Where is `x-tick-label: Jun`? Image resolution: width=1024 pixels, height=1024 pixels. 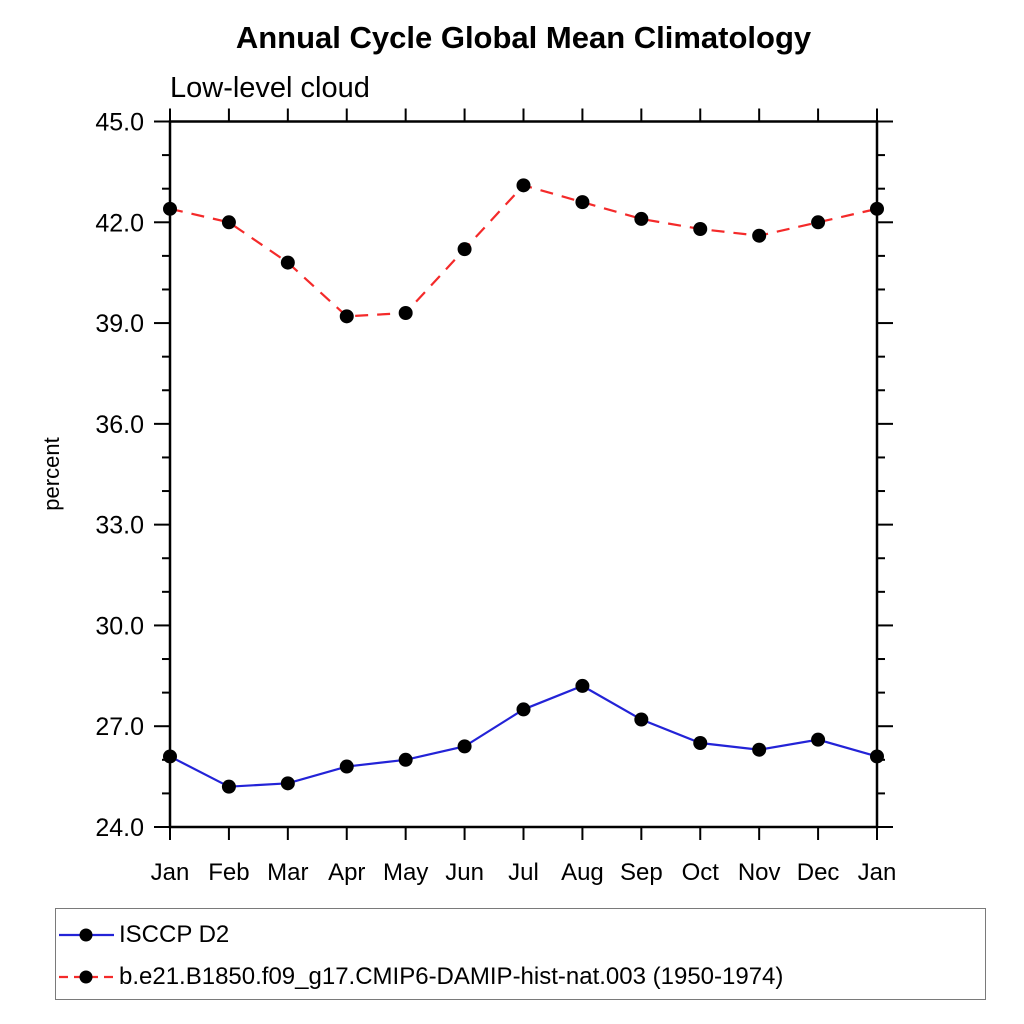 x-tick-label: Jun is located at coordinates (464, 872).